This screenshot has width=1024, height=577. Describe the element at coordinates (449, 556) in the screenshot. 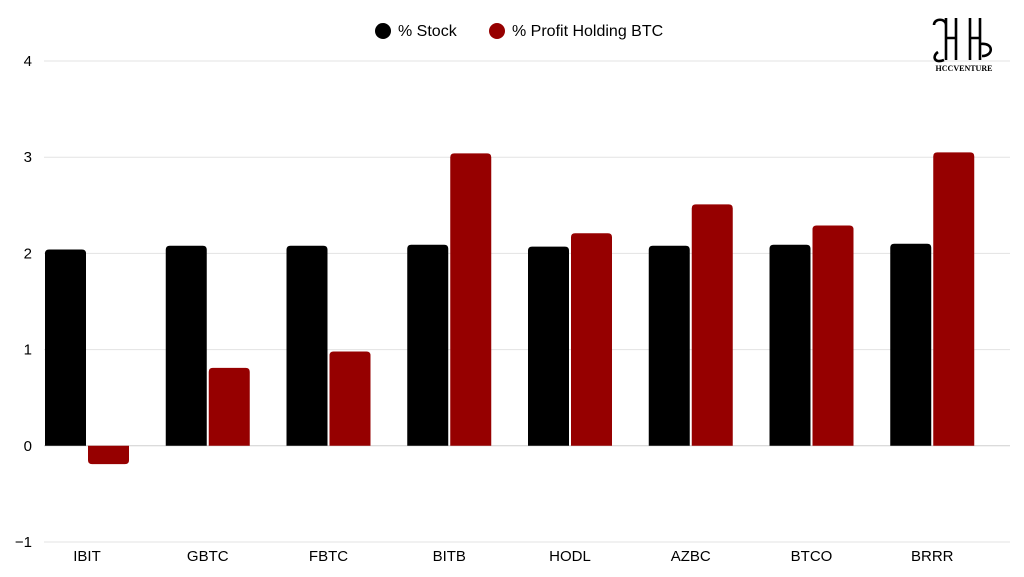

I see `x-category-label: BITB` at that location.